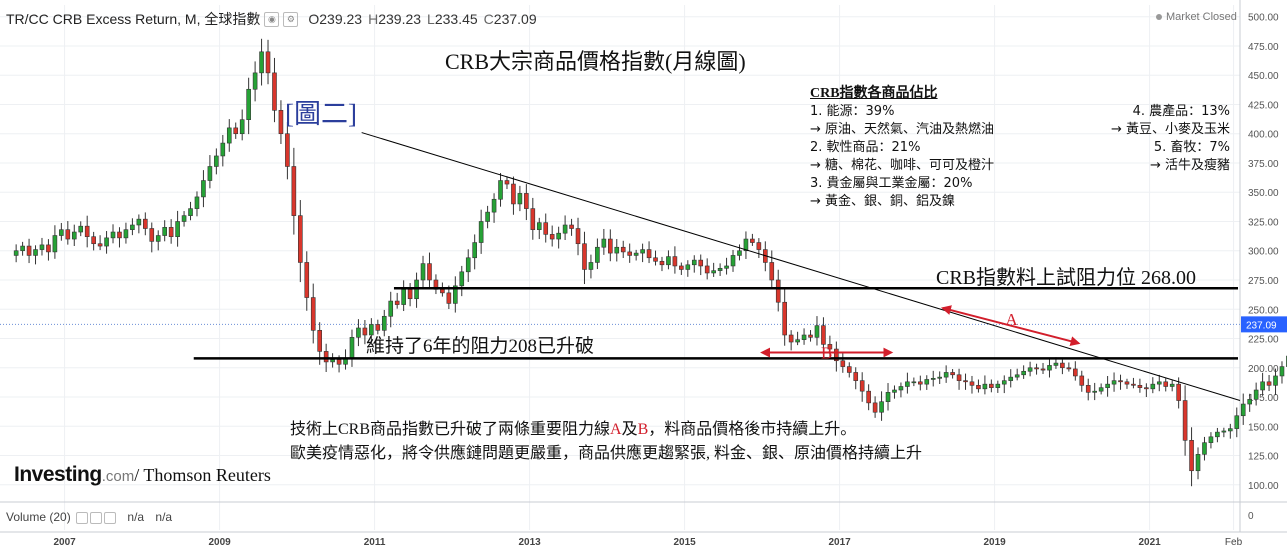 The image size is (1287, 553). I want to click on brand-source: / Thomson Reuters, so click(202, 475).